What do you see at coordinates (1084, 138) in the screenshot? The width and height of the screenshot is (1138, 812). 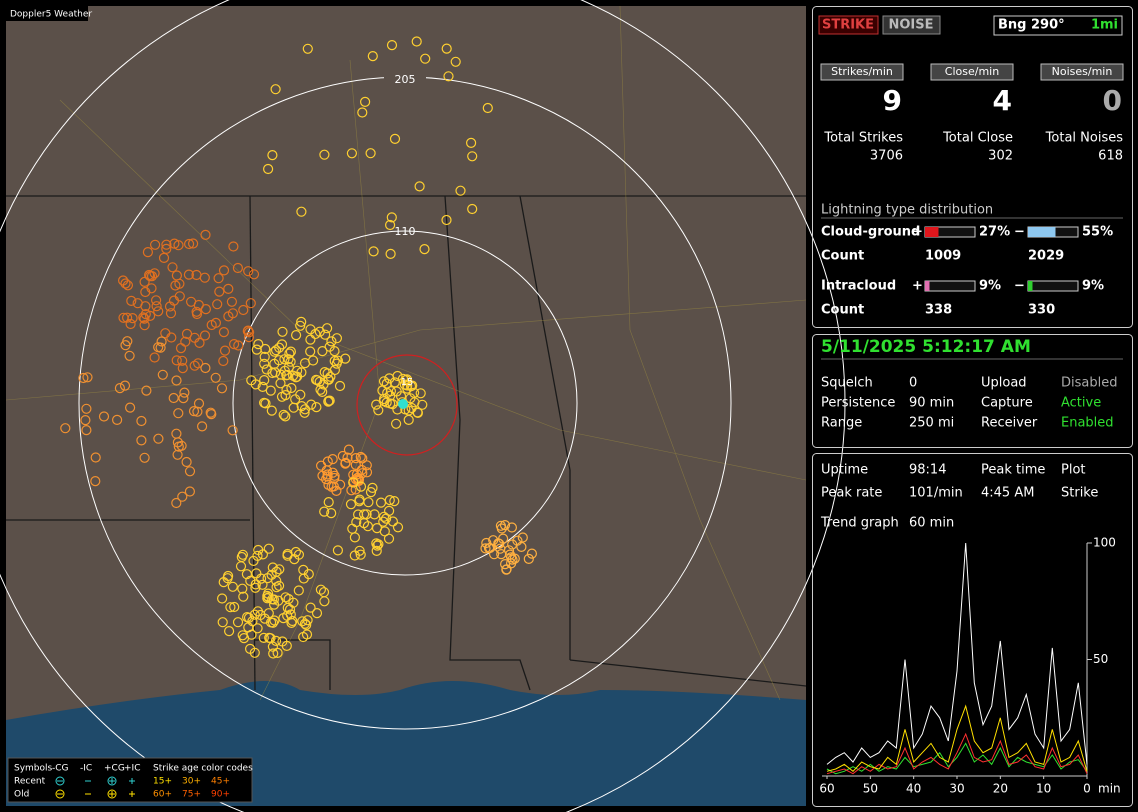 I see `label: Total Noises` at bounding box center [1084, 138].